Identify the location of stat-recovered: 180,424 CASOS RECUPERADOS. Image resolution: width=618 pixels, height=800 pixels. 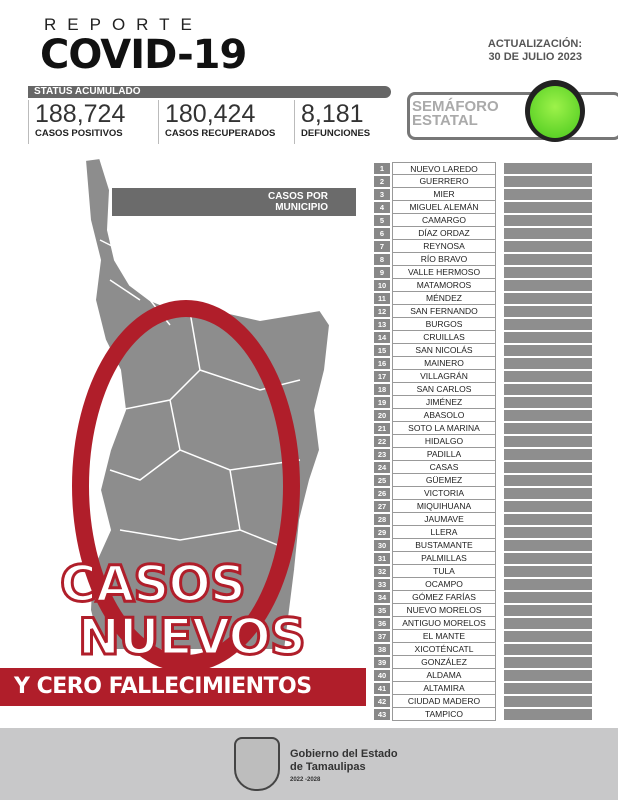
(216, 122).